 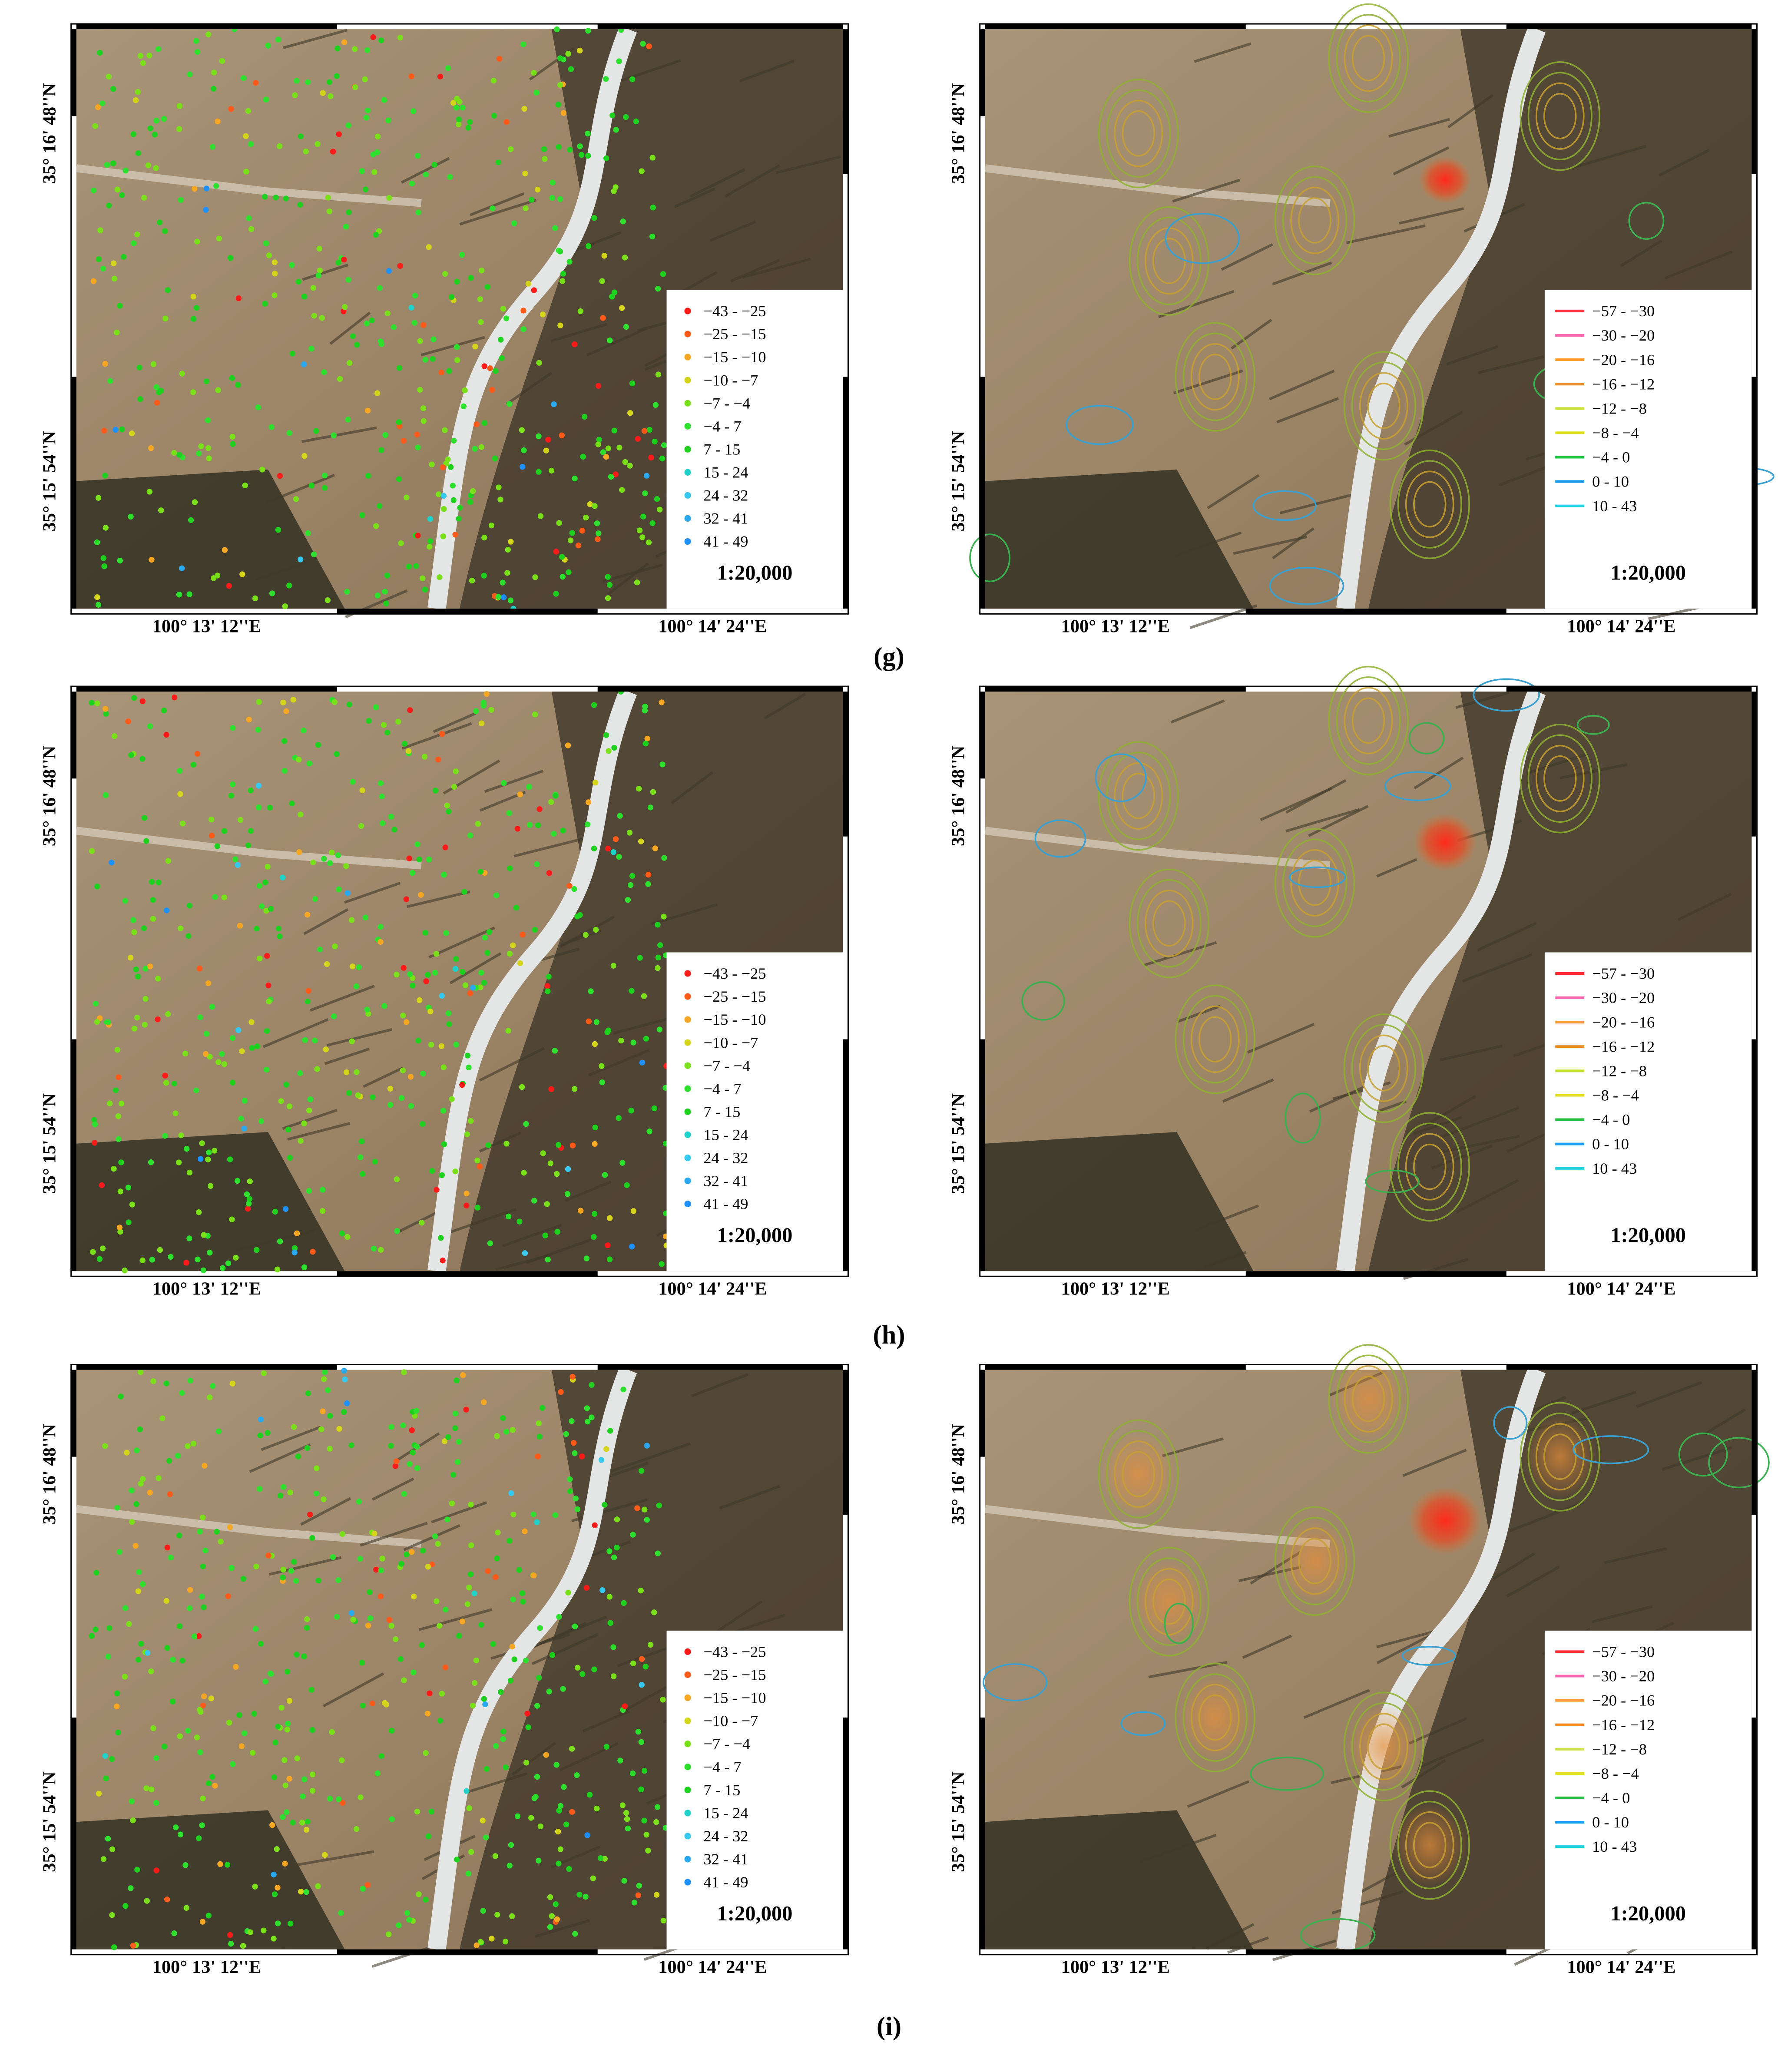 What do you see at coordinates (712, 1289) in the screenshot?
I see `lon-label: 100° 14' 24''E` at bounding box center [712, 1289].